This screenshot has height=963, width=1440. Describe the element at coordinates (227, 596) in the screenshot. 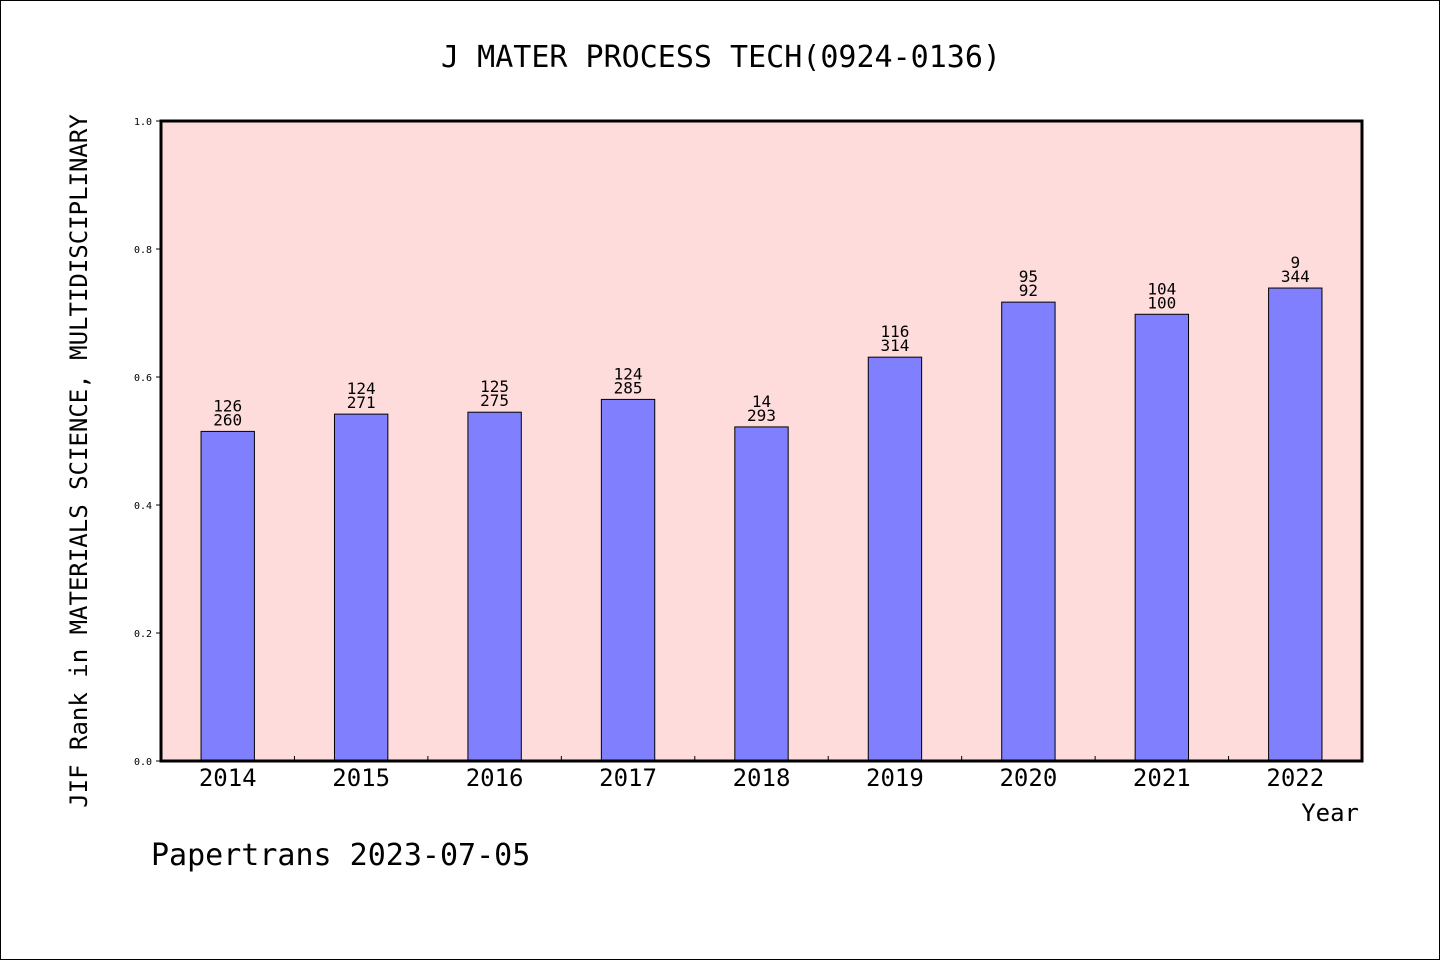

I see `bar-2014` at that location.